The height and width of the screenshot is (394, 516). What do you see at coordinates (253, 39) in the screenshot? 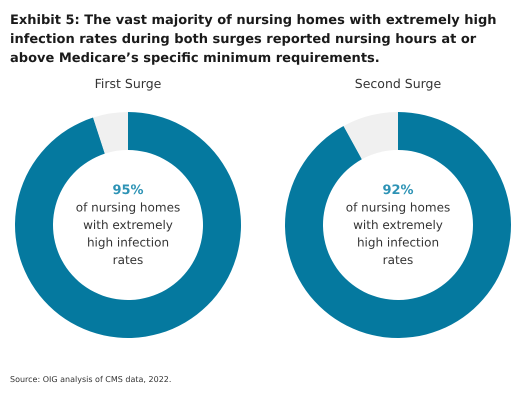
I see `text: Exhibit 5: The vast majority of nursing homes with extremely high infection rates during both surges reported nursing hours at or above Medicare’s specific minimum requirements.` at bounding box center [253, 39].